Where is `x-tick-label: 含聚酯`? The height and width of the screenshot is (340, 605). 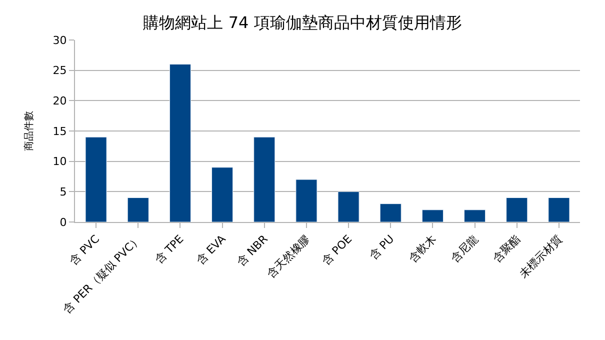
x-tick-label: 含聚酯 is located at coordinates (506, 249).